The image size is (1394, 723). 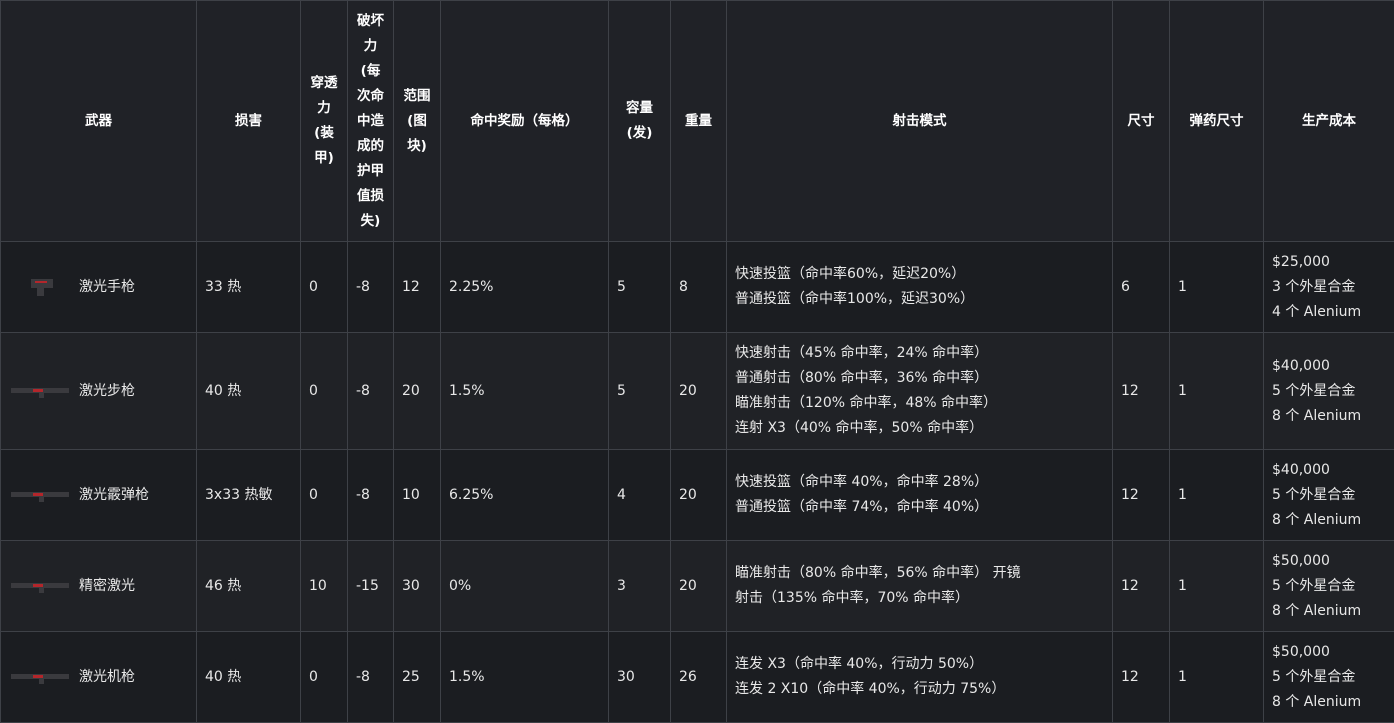 What do you see at coordinates (39, 586) in the screenshot?
I see `precision-laser-icon` at bounding box center [39, 586].